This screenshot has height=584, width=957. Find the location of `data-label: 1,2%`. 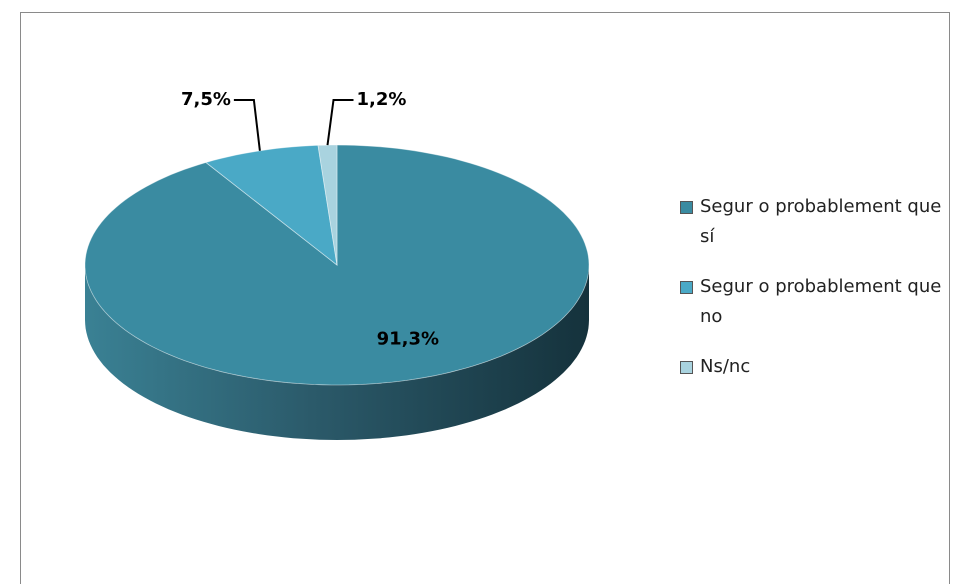

data-label: 1,2% is located at coordinates (382, 99).